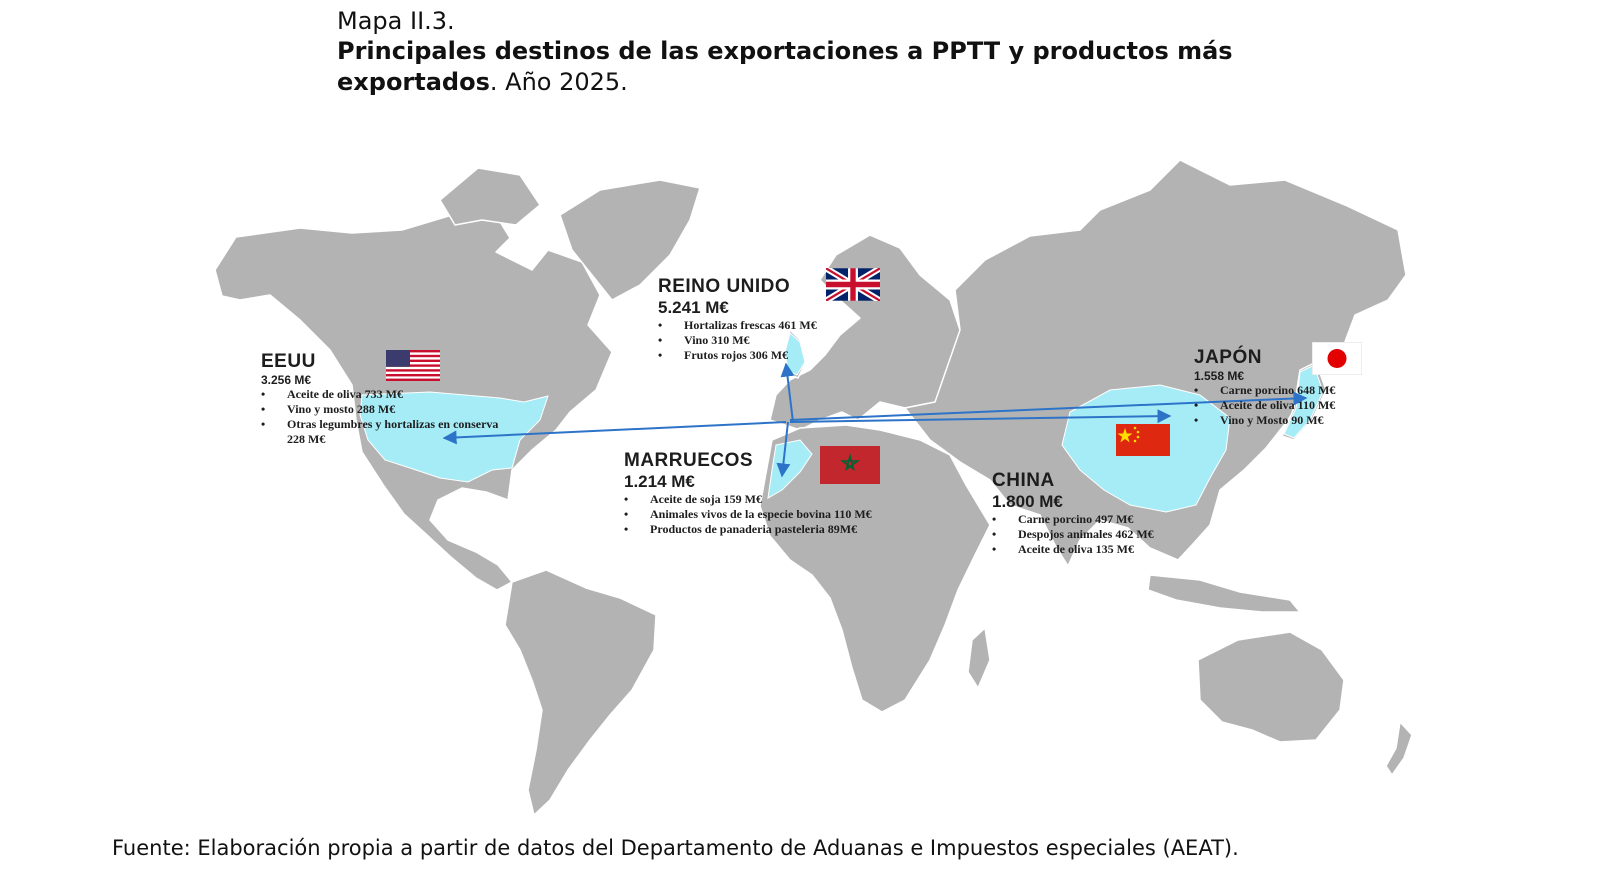 Image resolution: width=1600 pixels, height=894 pixels. I want to click on australia-landmass, so click(1271, 687).